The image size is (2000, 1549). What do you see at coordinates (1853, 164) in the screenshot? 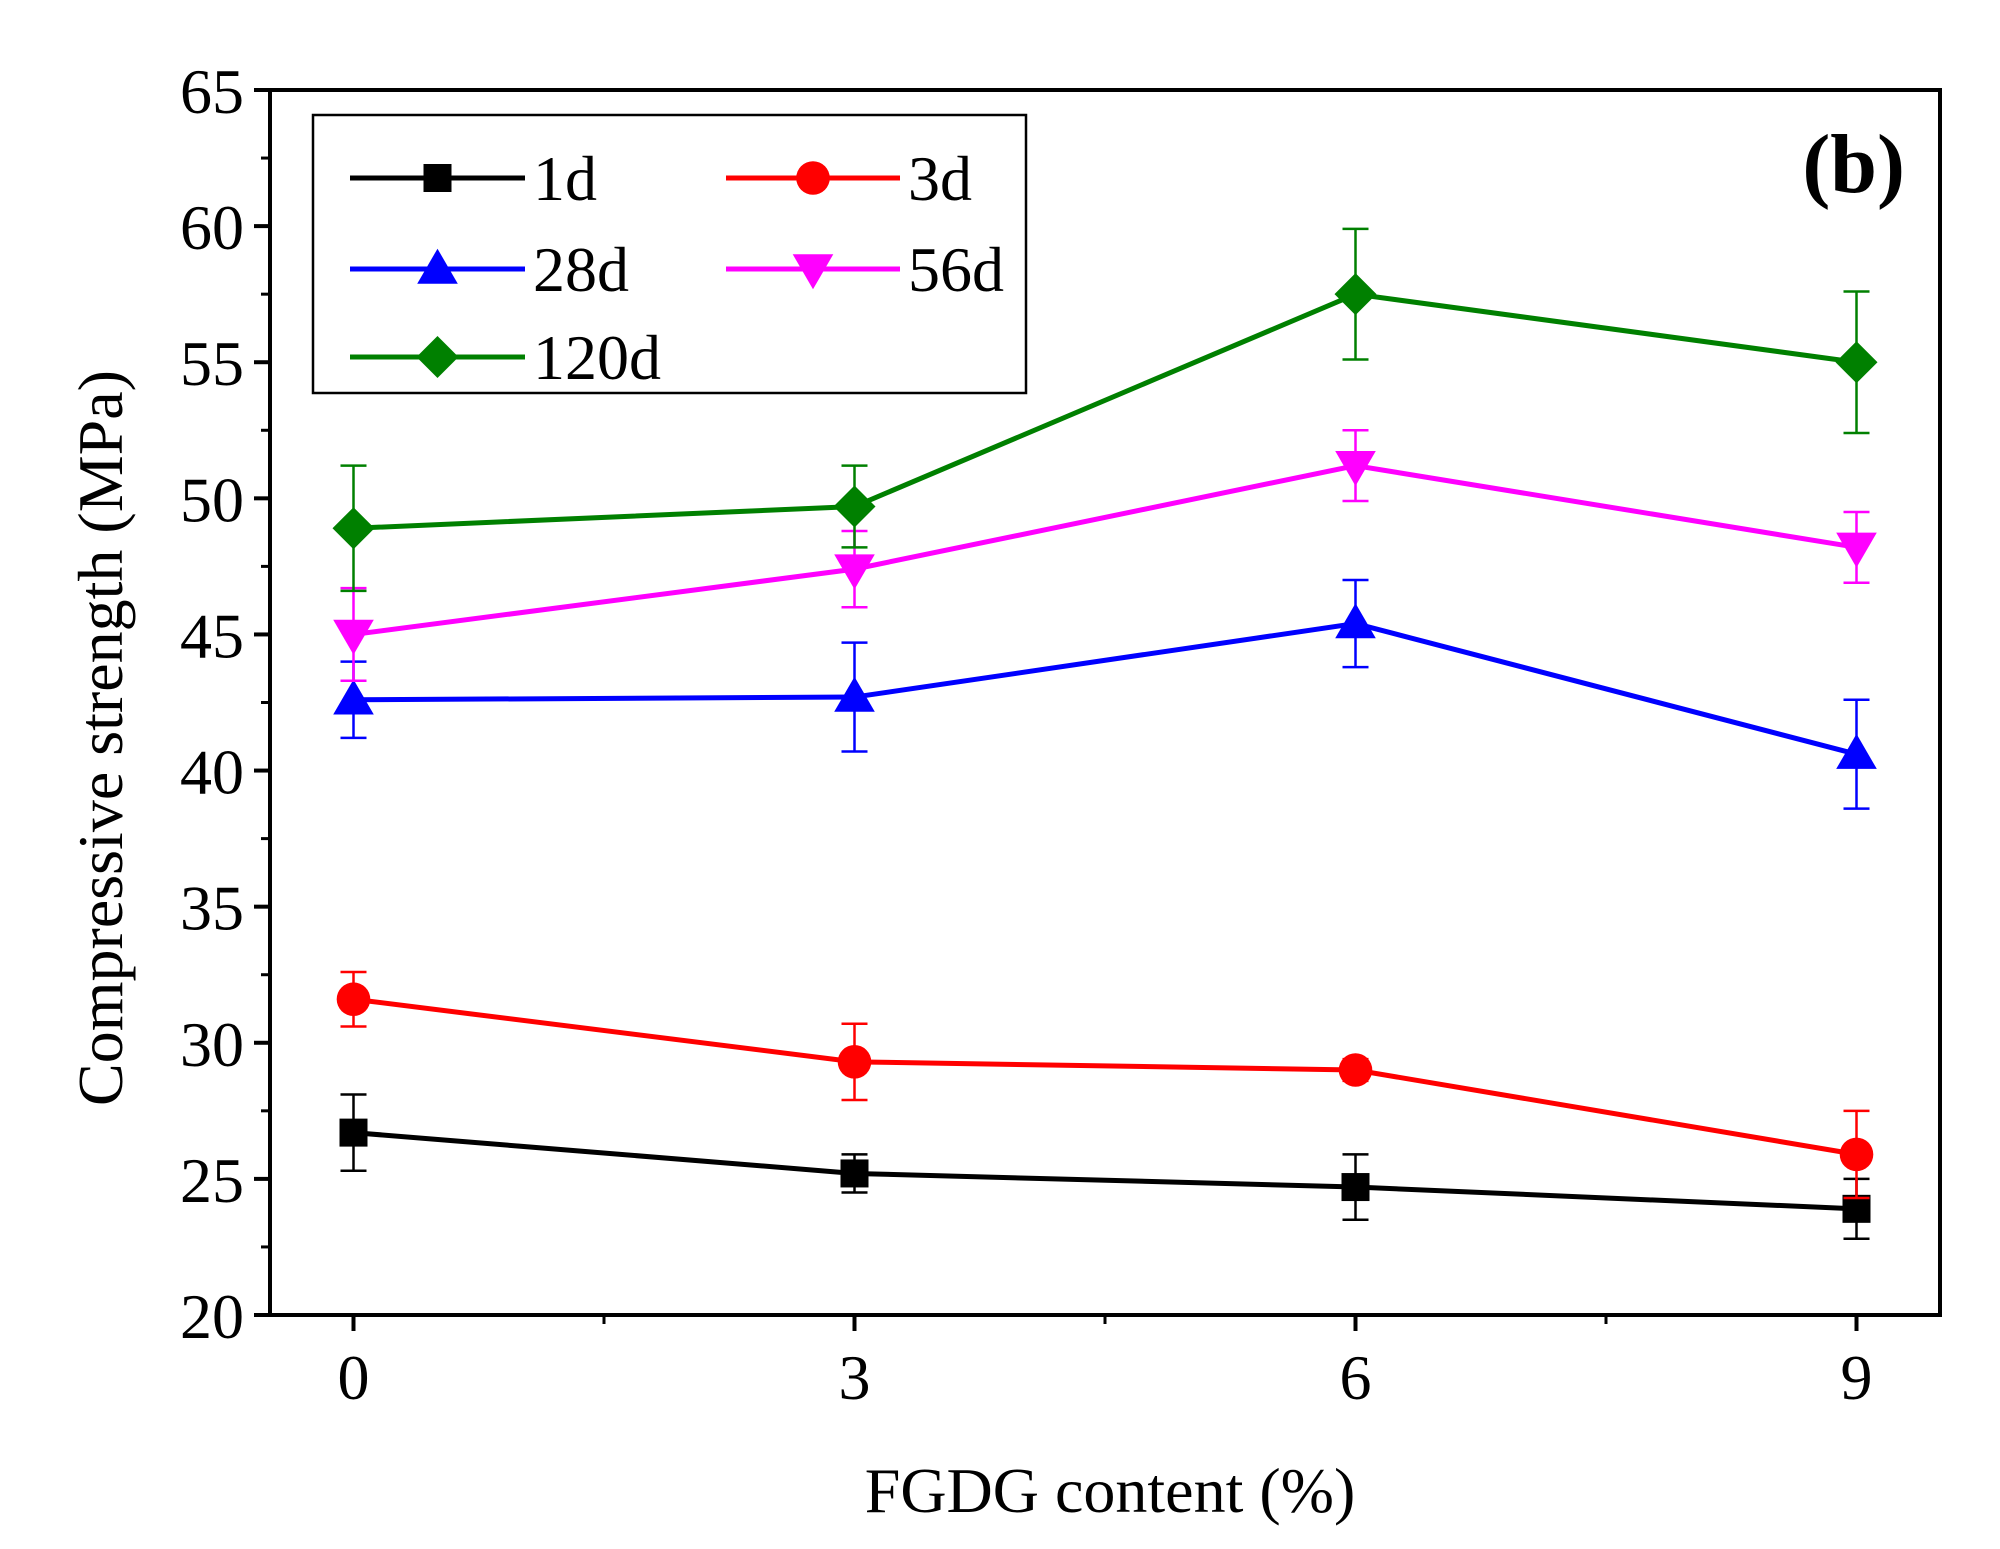
I see `panel-label: (b)` at bounding box center [1853, 164].